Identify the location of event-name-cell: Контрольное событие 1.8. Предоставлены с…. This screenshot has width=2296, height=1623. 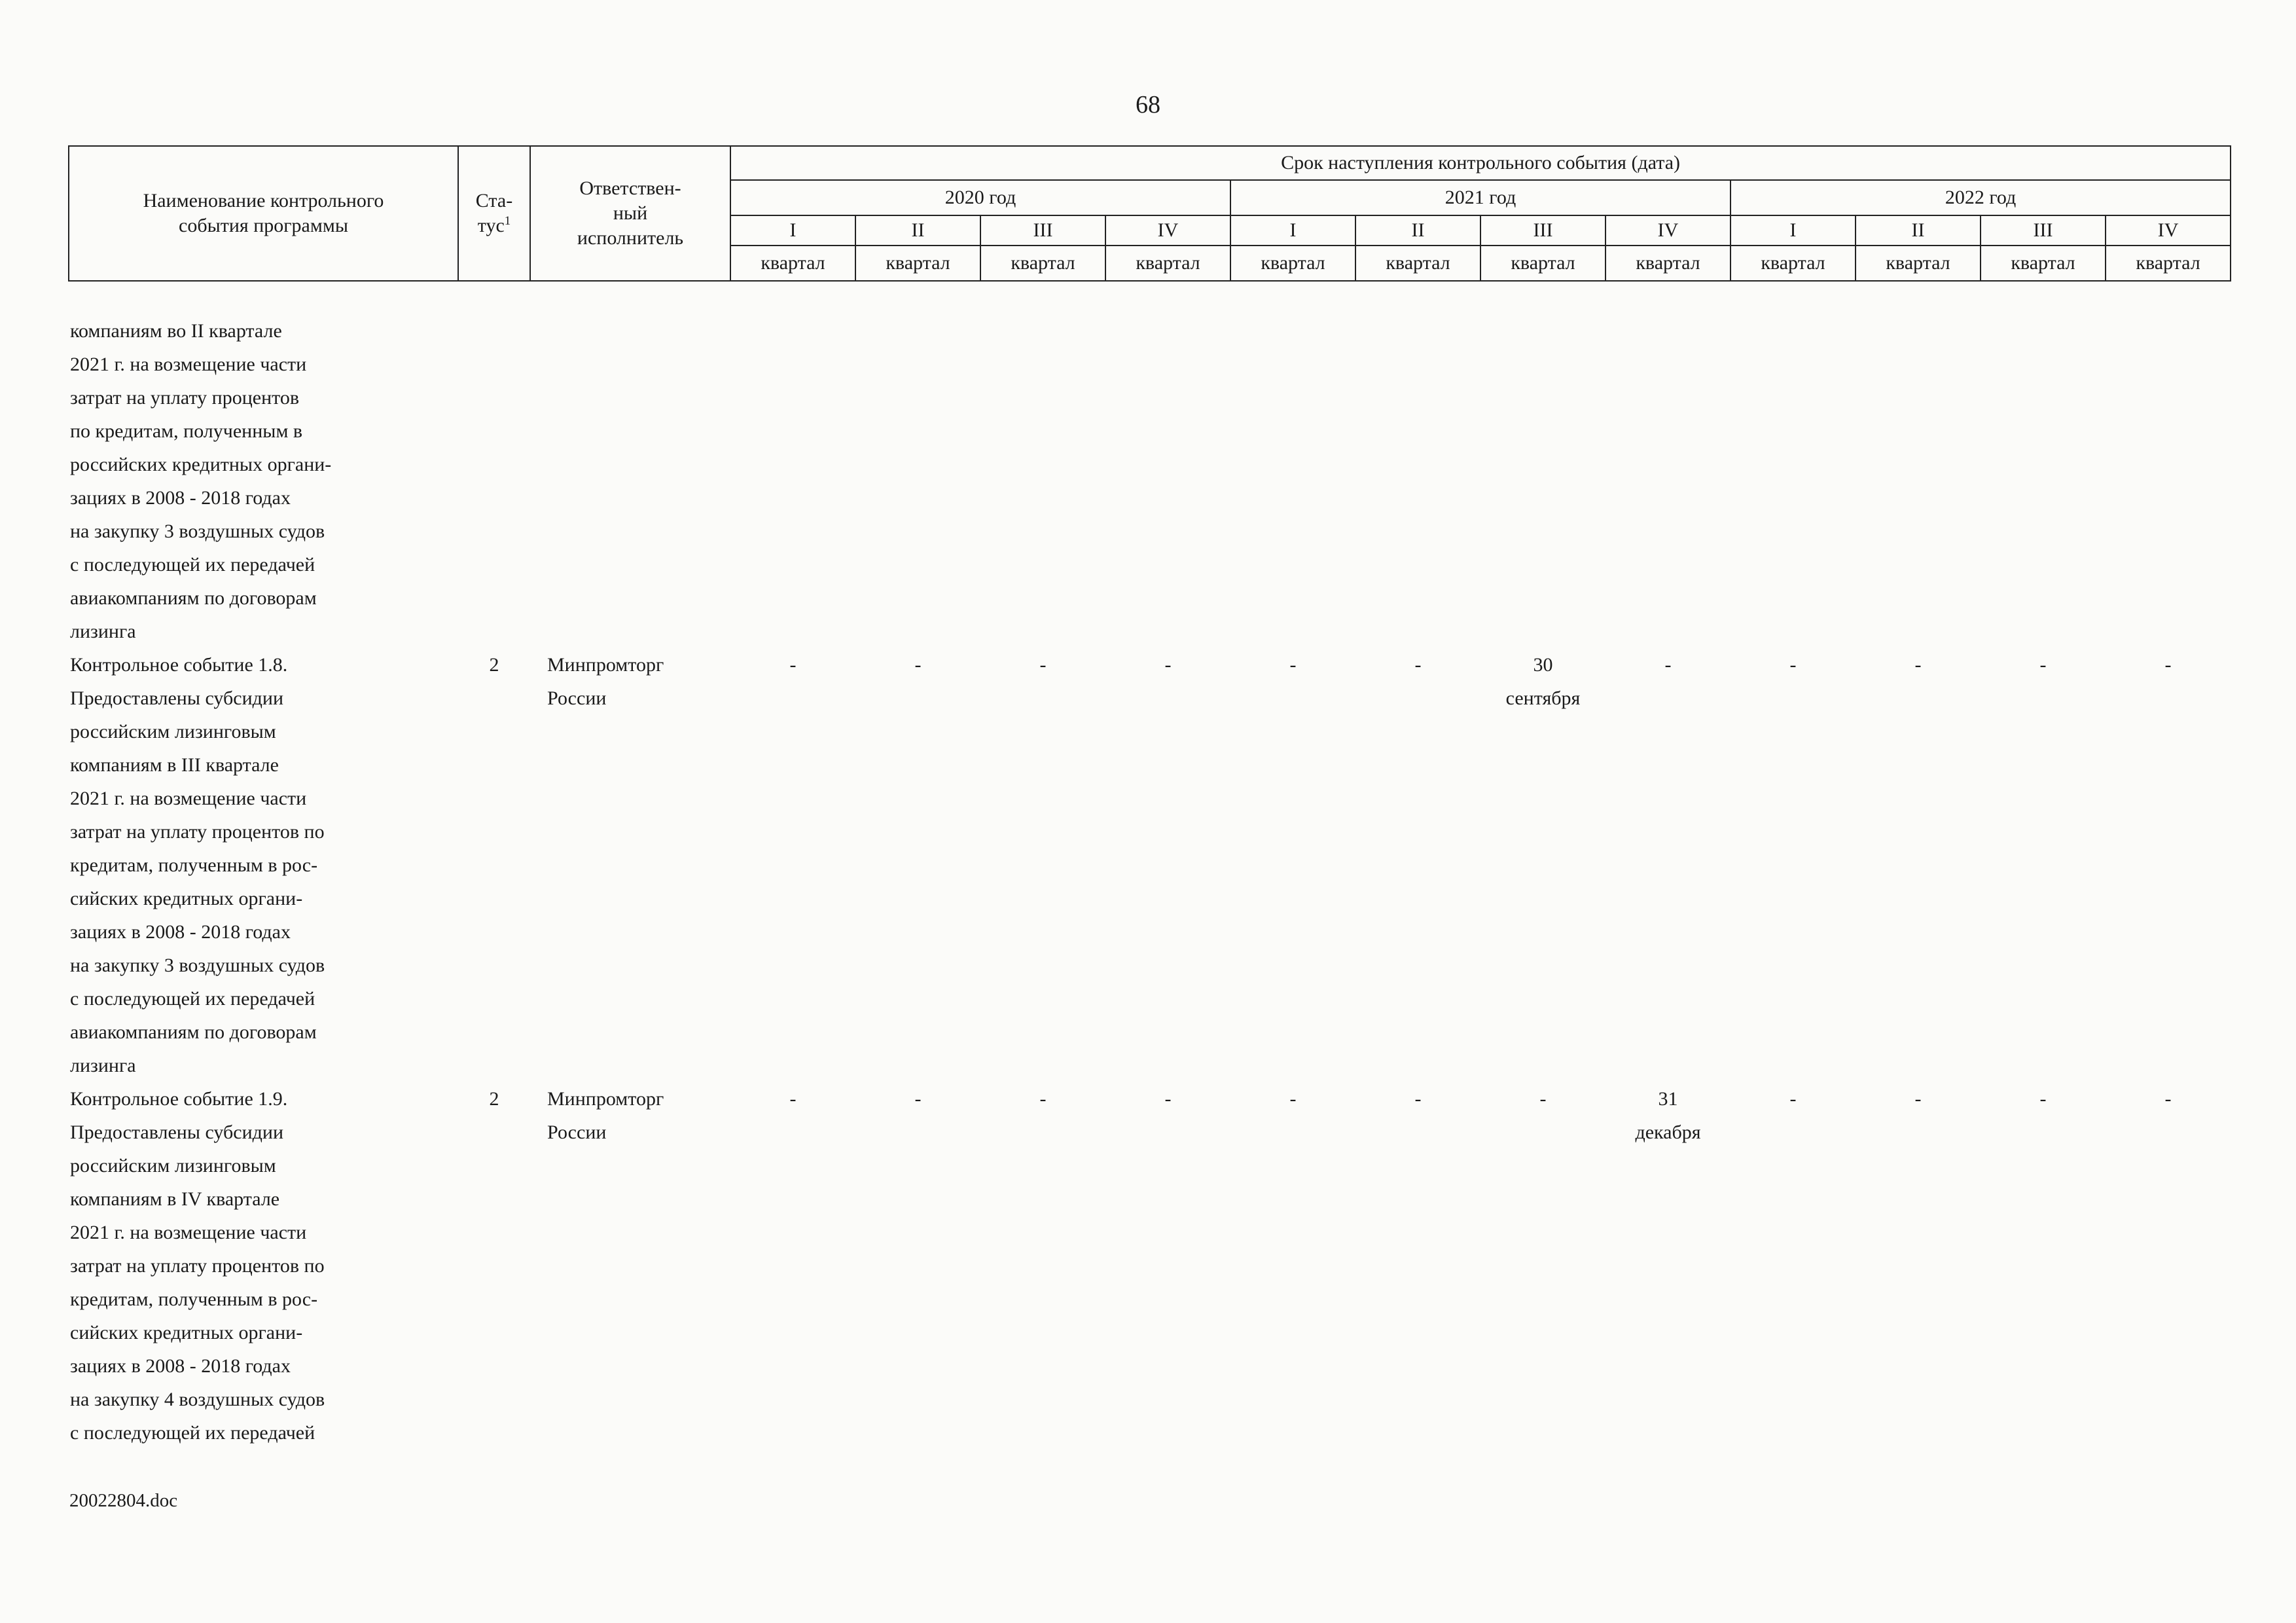
(197, 865).